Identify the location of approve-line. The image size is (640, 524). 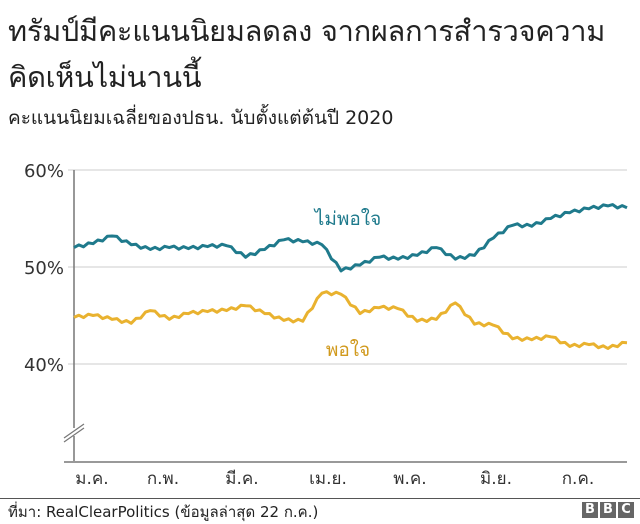
(350, 320).